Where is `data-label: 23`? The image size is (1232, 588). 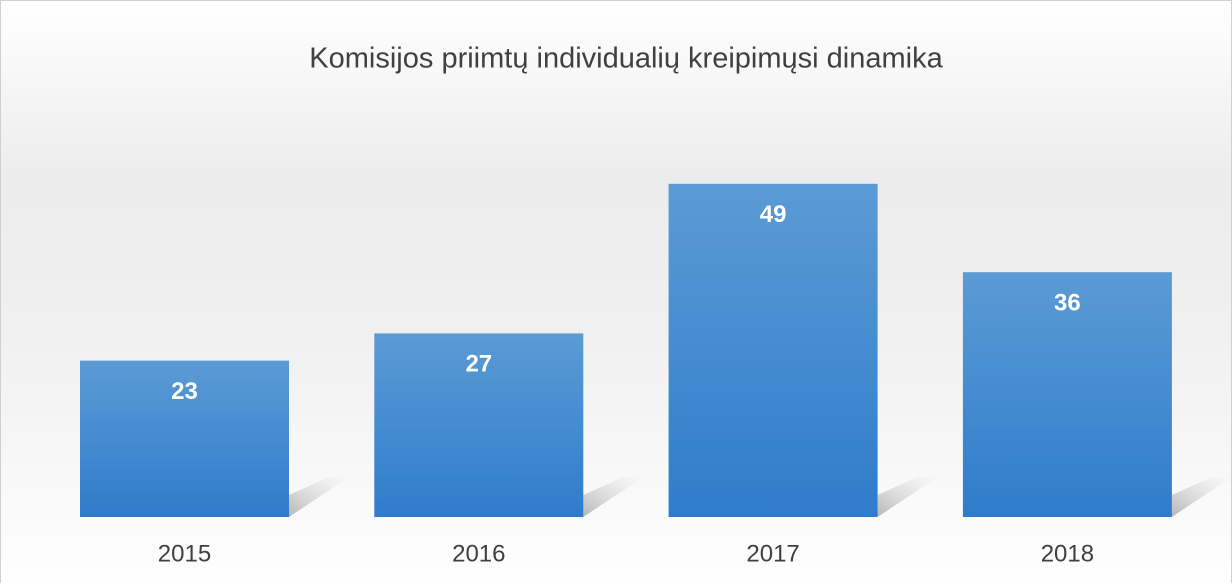
data-label: 23 is located at coordinates (184, 391).